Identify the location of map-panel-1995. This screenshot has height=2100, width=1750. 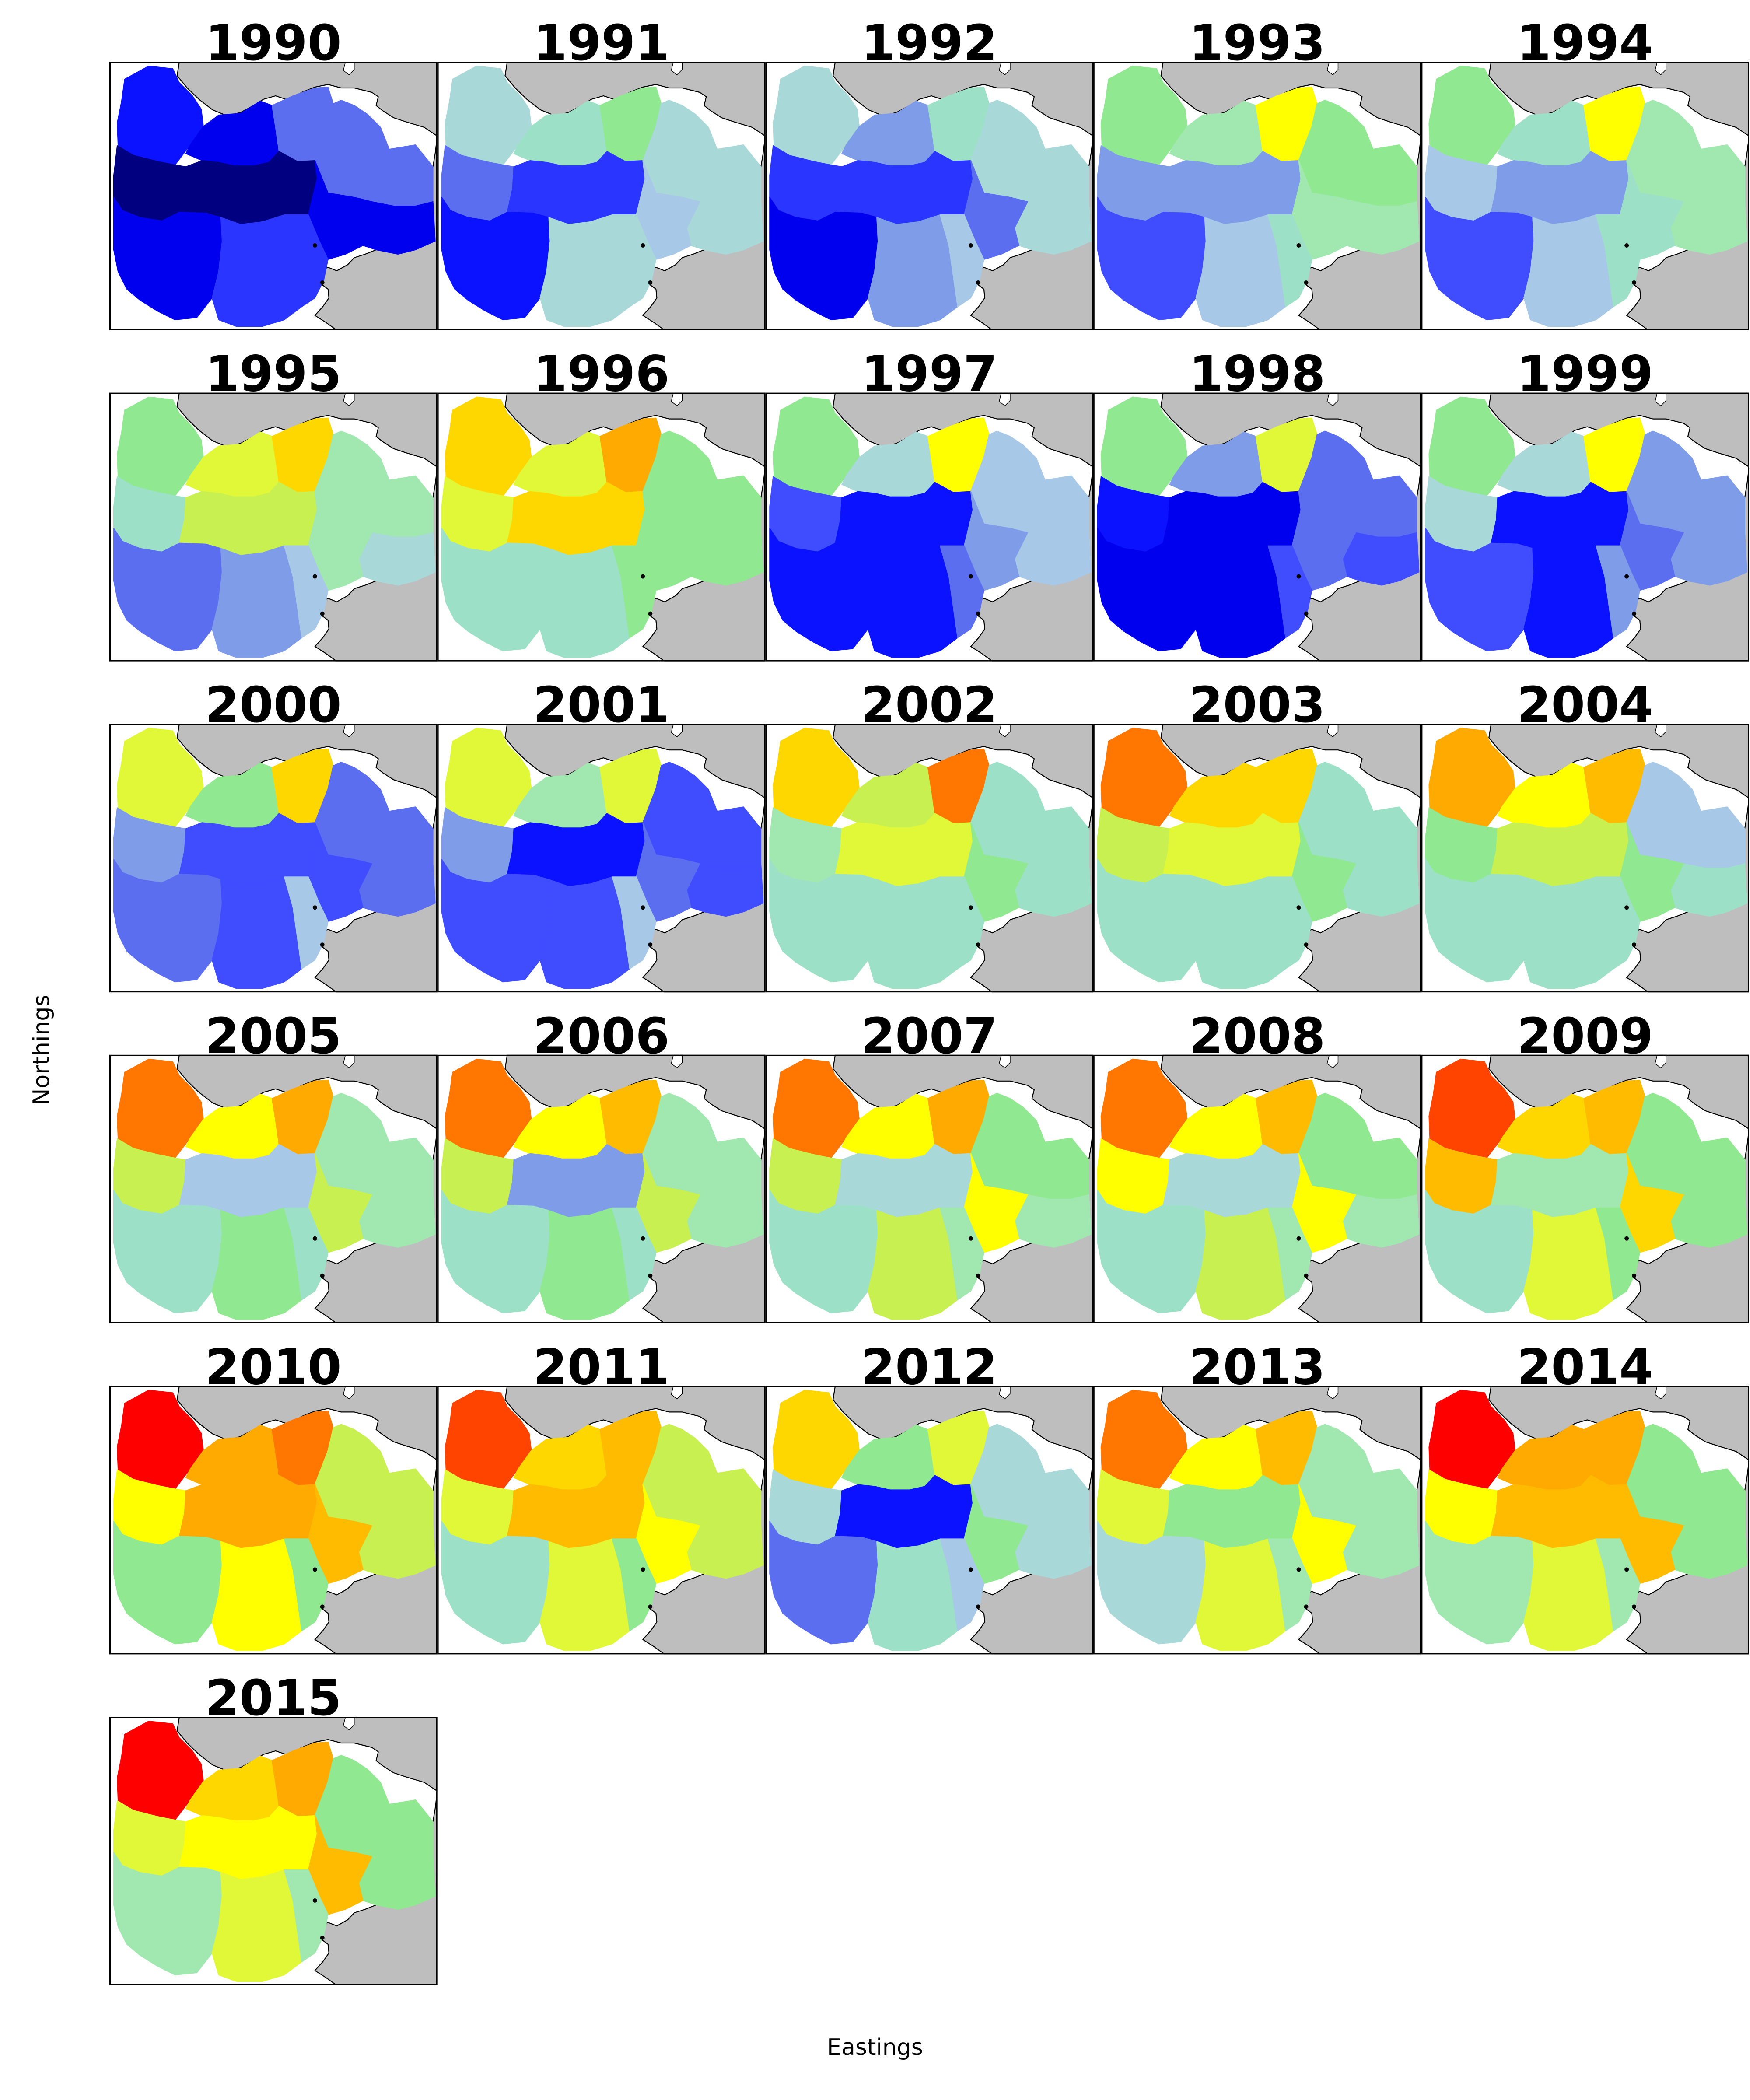
(273, 527).